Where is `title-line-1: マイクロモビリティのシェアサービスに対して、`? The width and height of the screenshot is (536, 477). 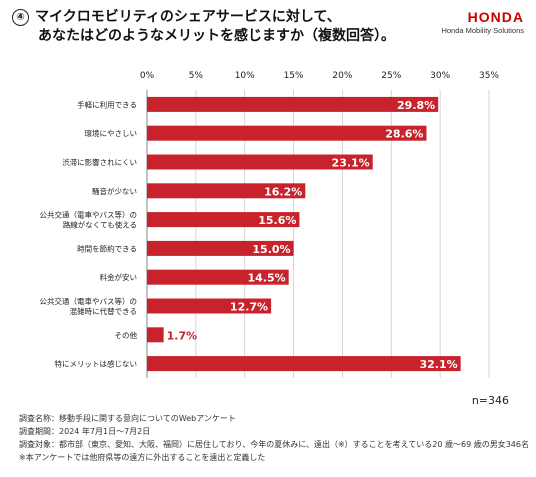
title-line-1: マイクロモビリティのシェアサービスに対して、 is located at coordinates (188, 17).